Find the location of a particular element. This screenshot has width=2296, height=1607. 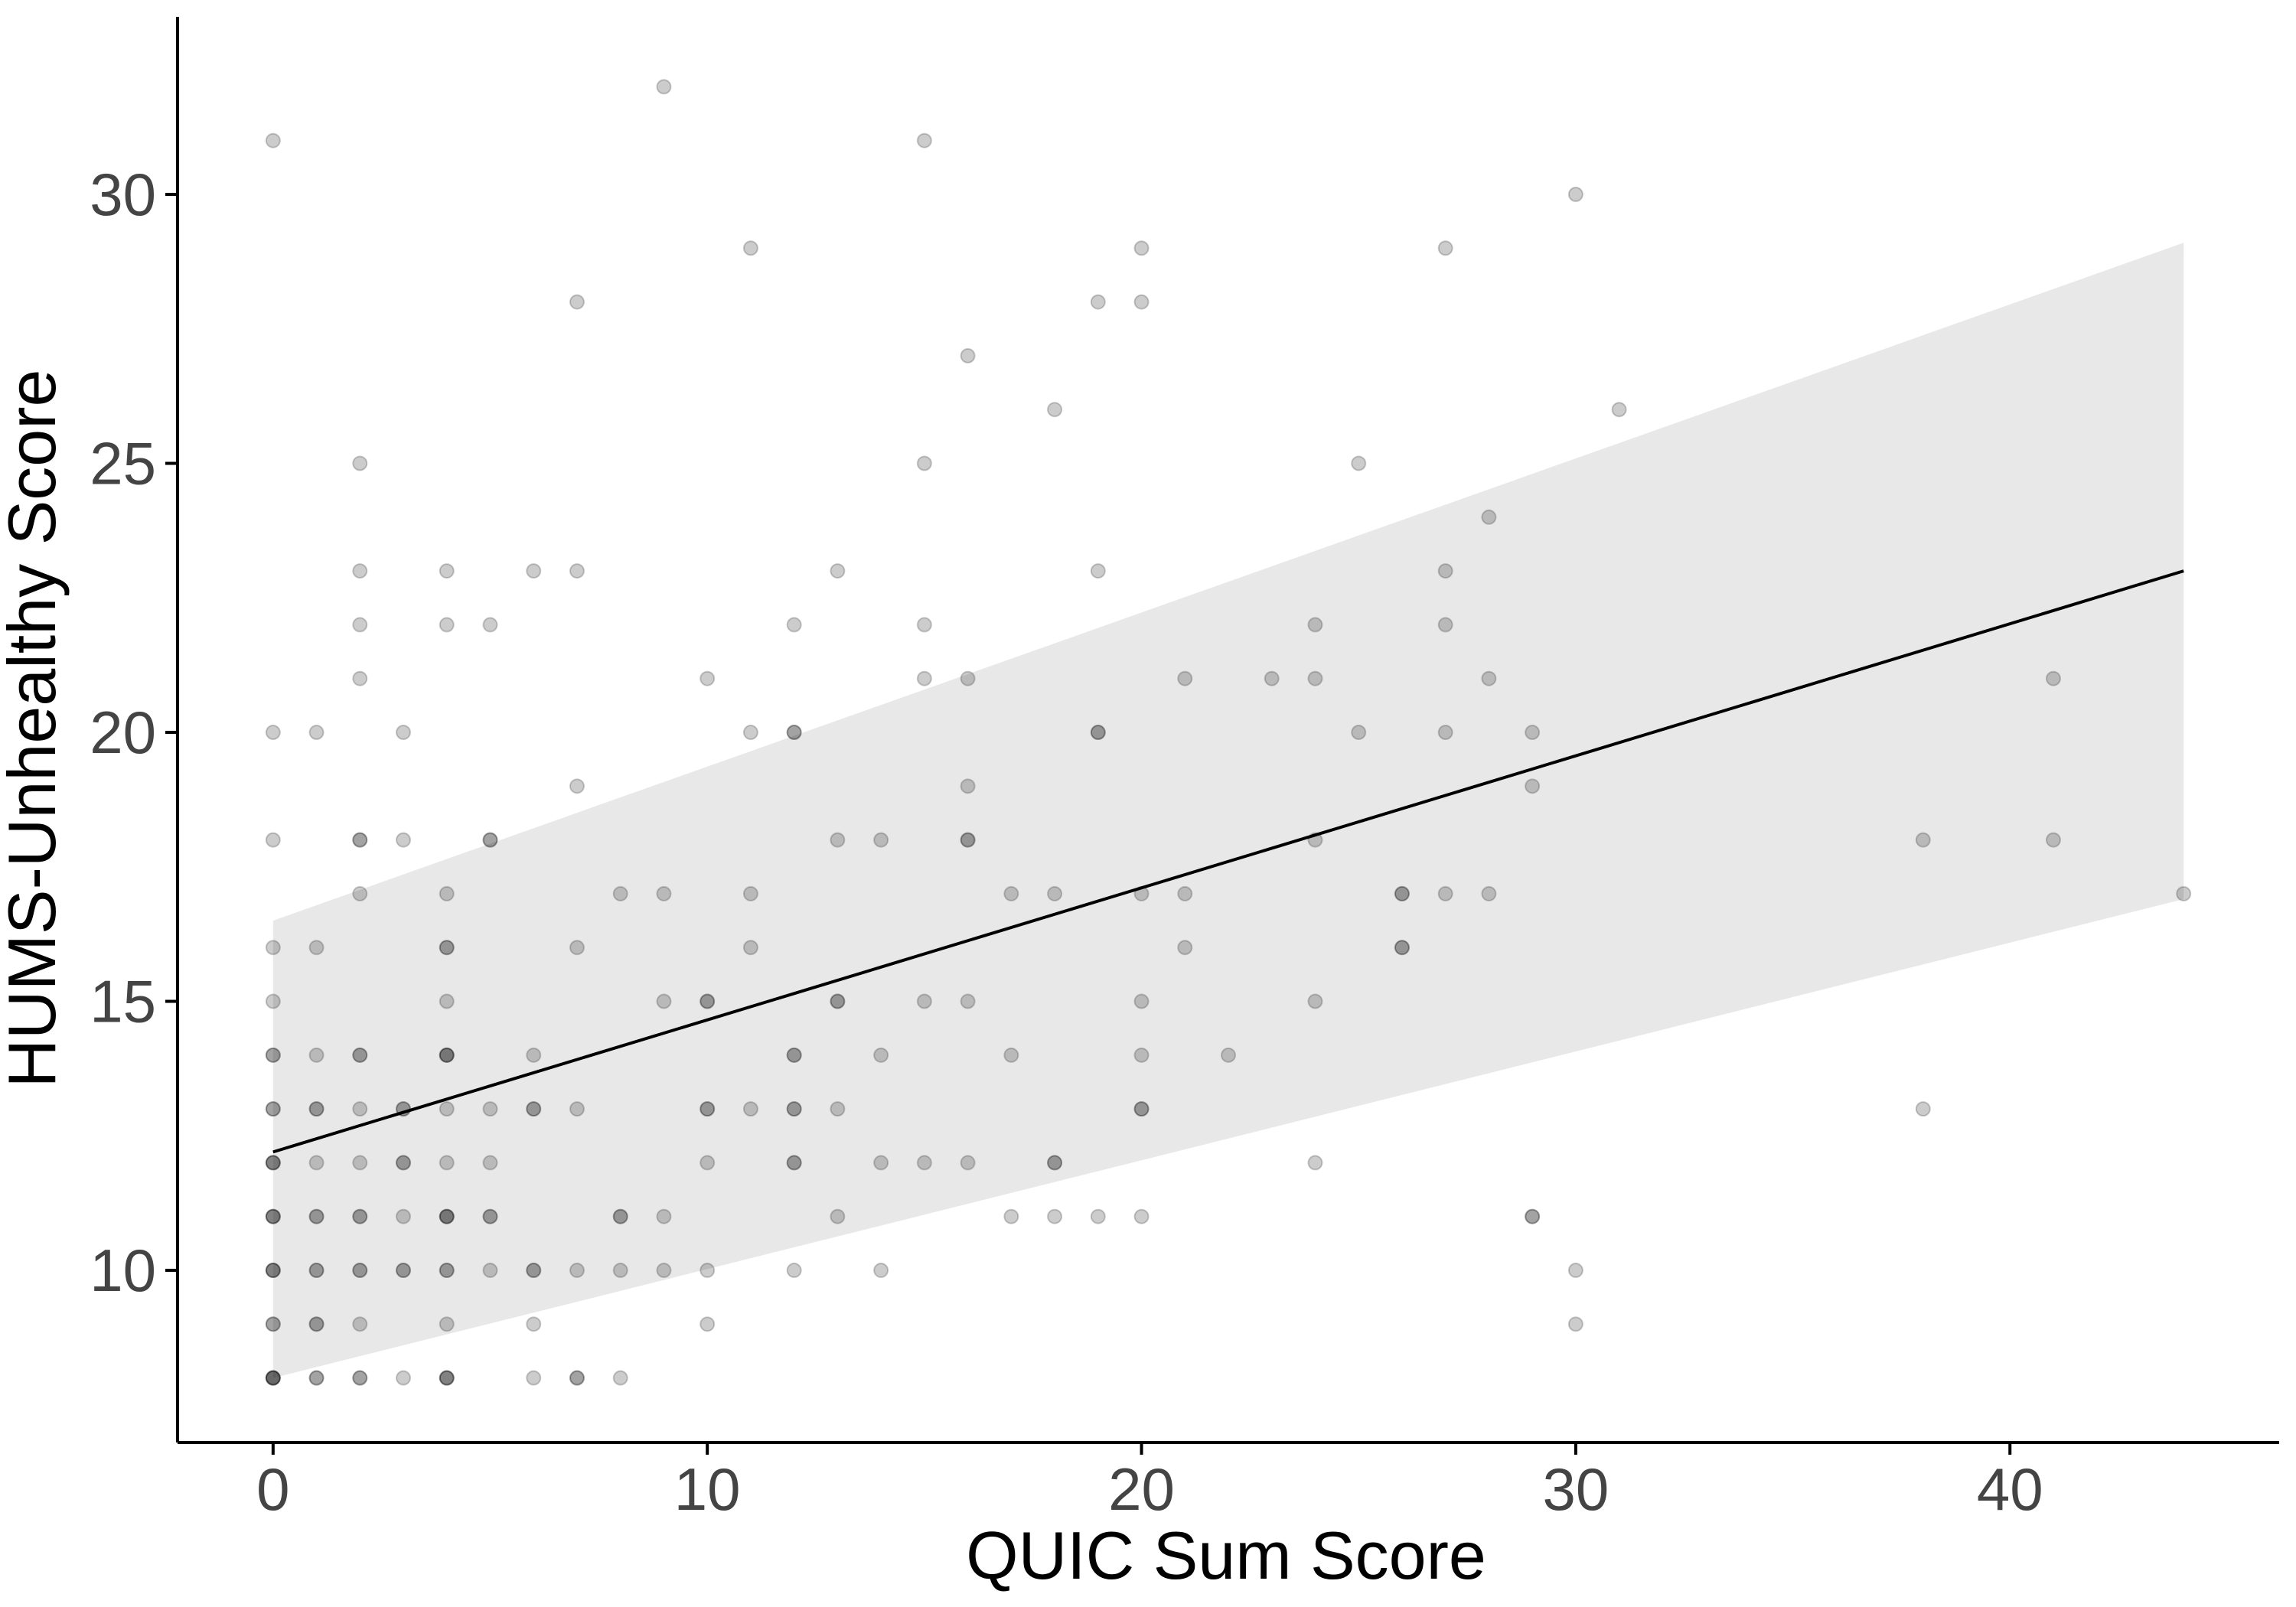

y-tick-label: 20 is located at coordinates (123, 732).